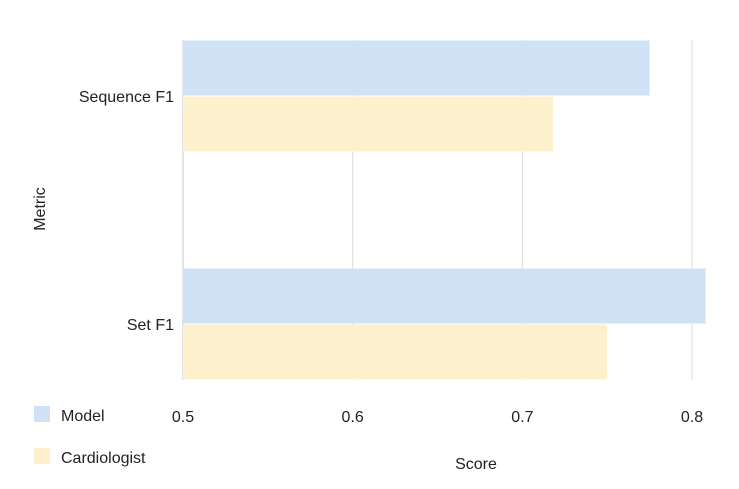 This screenshot has height=489, width=739. I want to click on x-tick-label: 0.7, so click(522, 417).